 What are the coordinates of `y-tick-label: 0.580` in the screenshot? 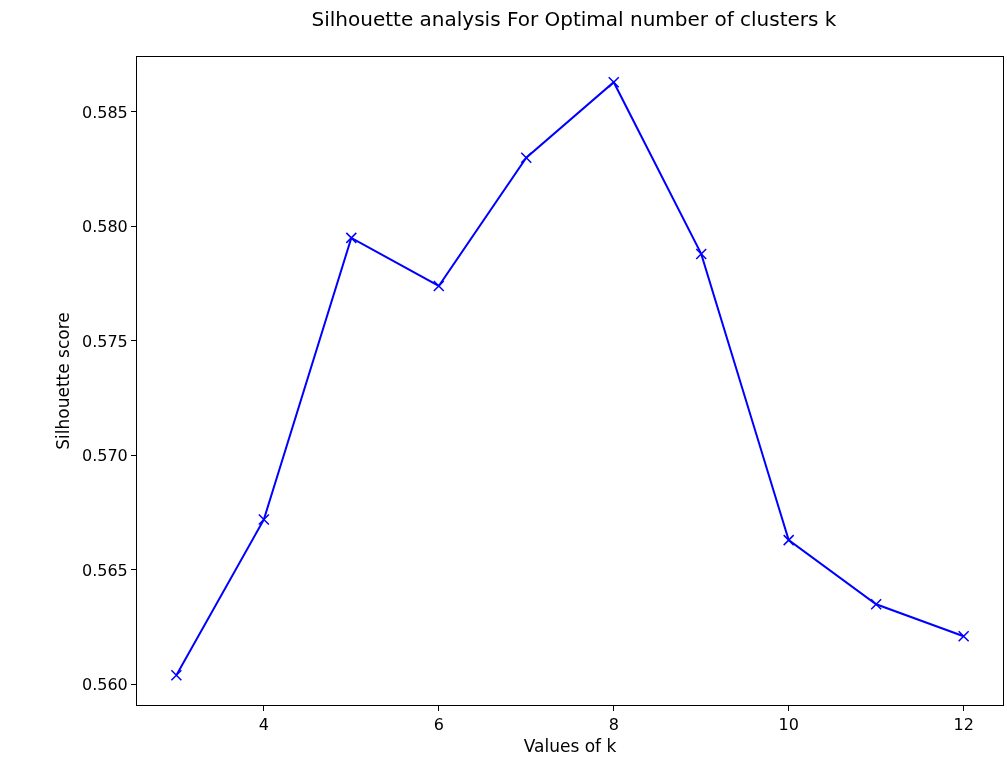 It's located at (104, 227).